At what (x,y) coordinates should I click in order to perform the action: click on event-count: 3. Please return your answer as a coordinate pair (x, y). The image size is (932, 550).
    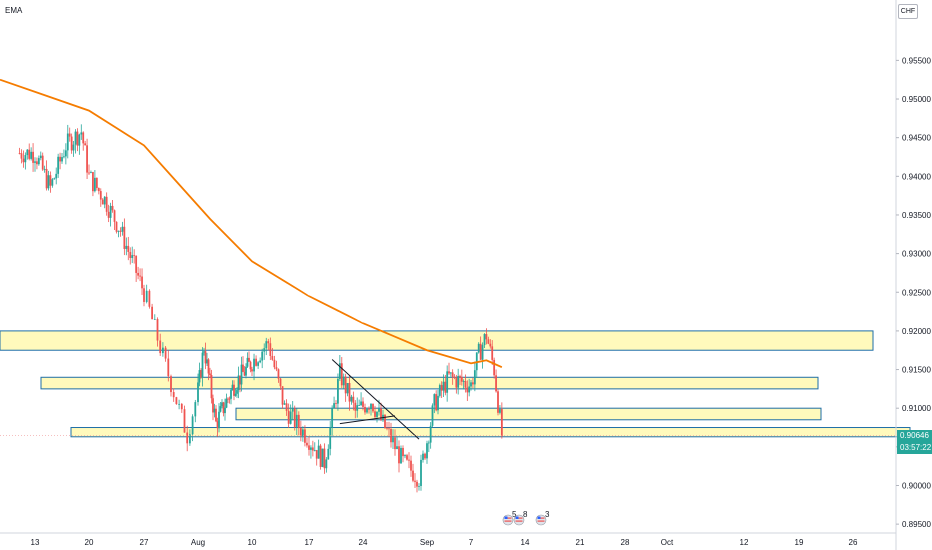
    Looking at the image, I should click on (547, 514).